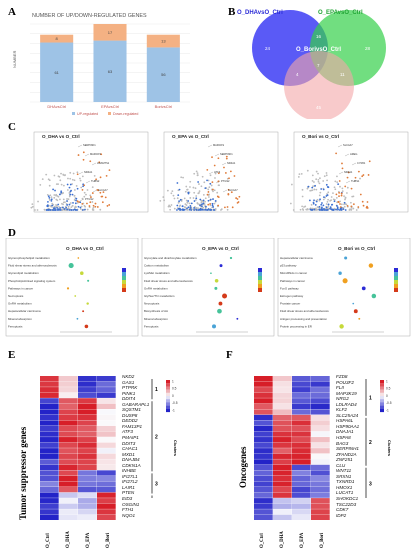  I want to click on enrichment-term: Ferroptosis, so click(151, 326).